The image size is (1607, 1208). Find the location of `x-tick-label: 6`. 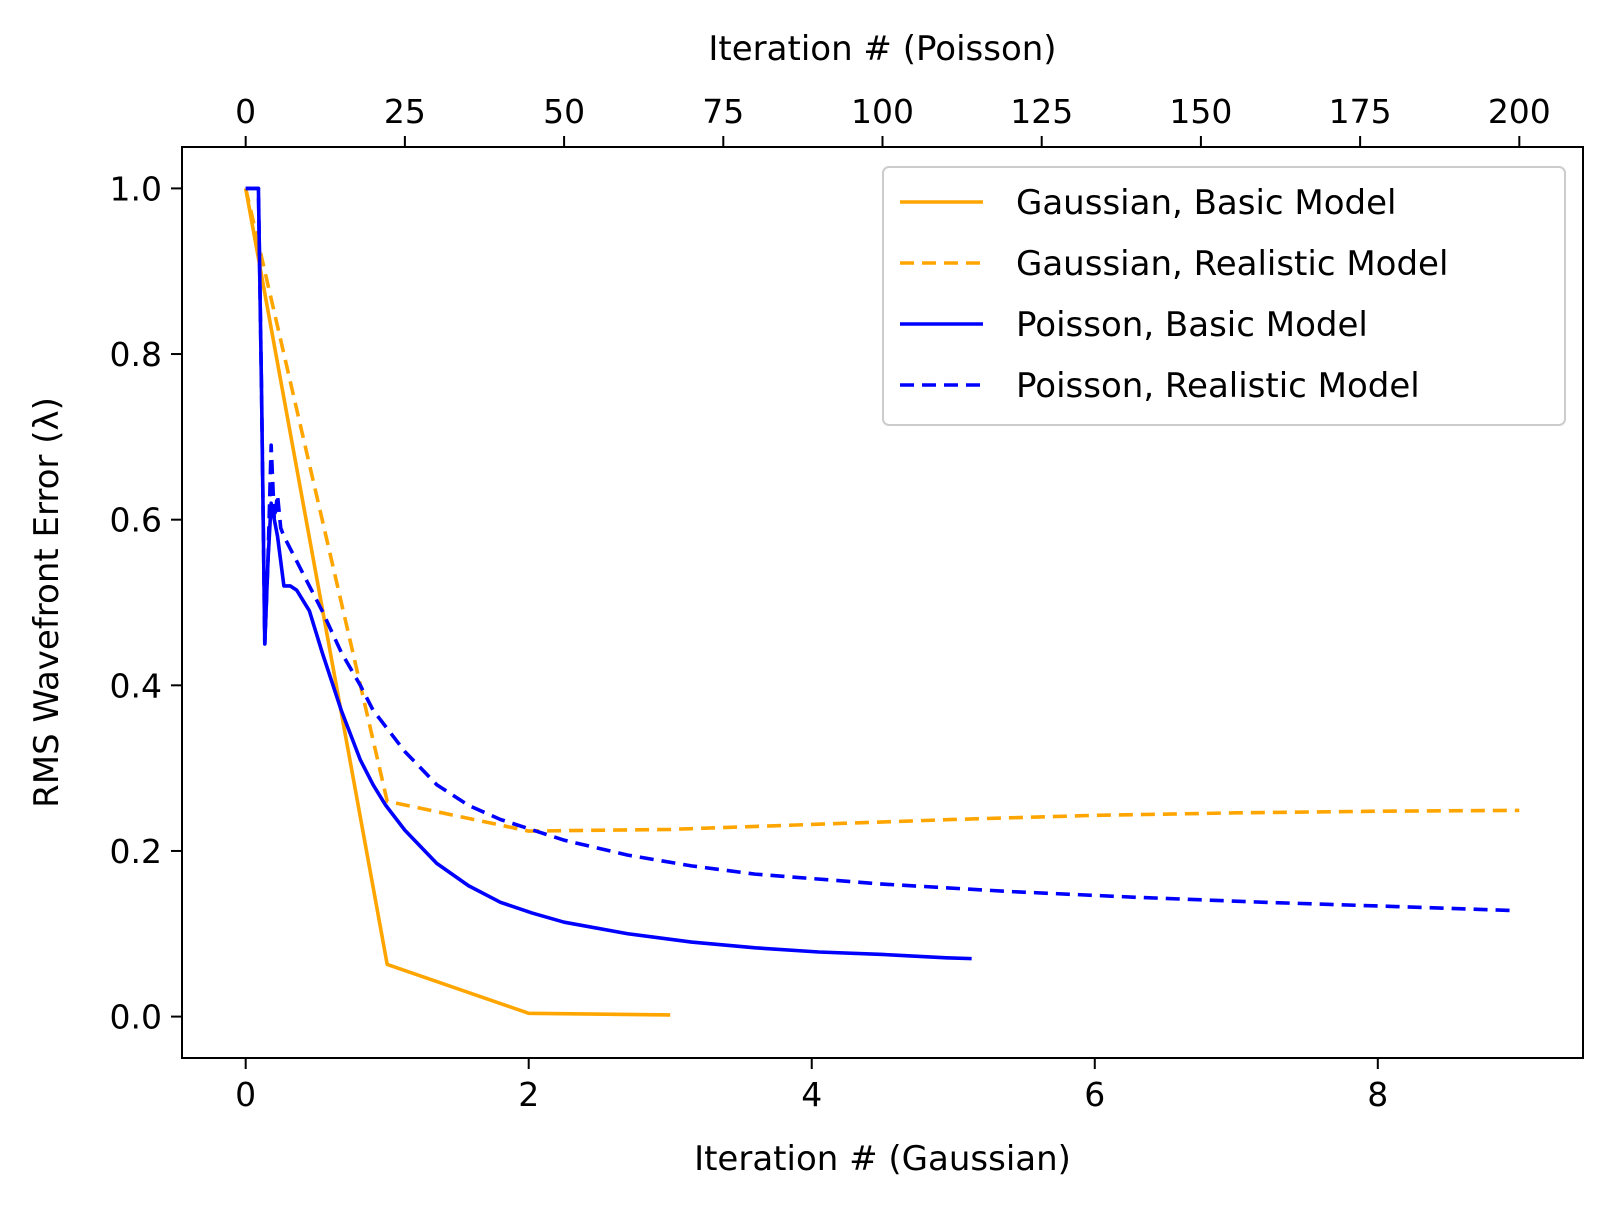

x-tick-label: 6 is located at coordinates (1094, 1094).